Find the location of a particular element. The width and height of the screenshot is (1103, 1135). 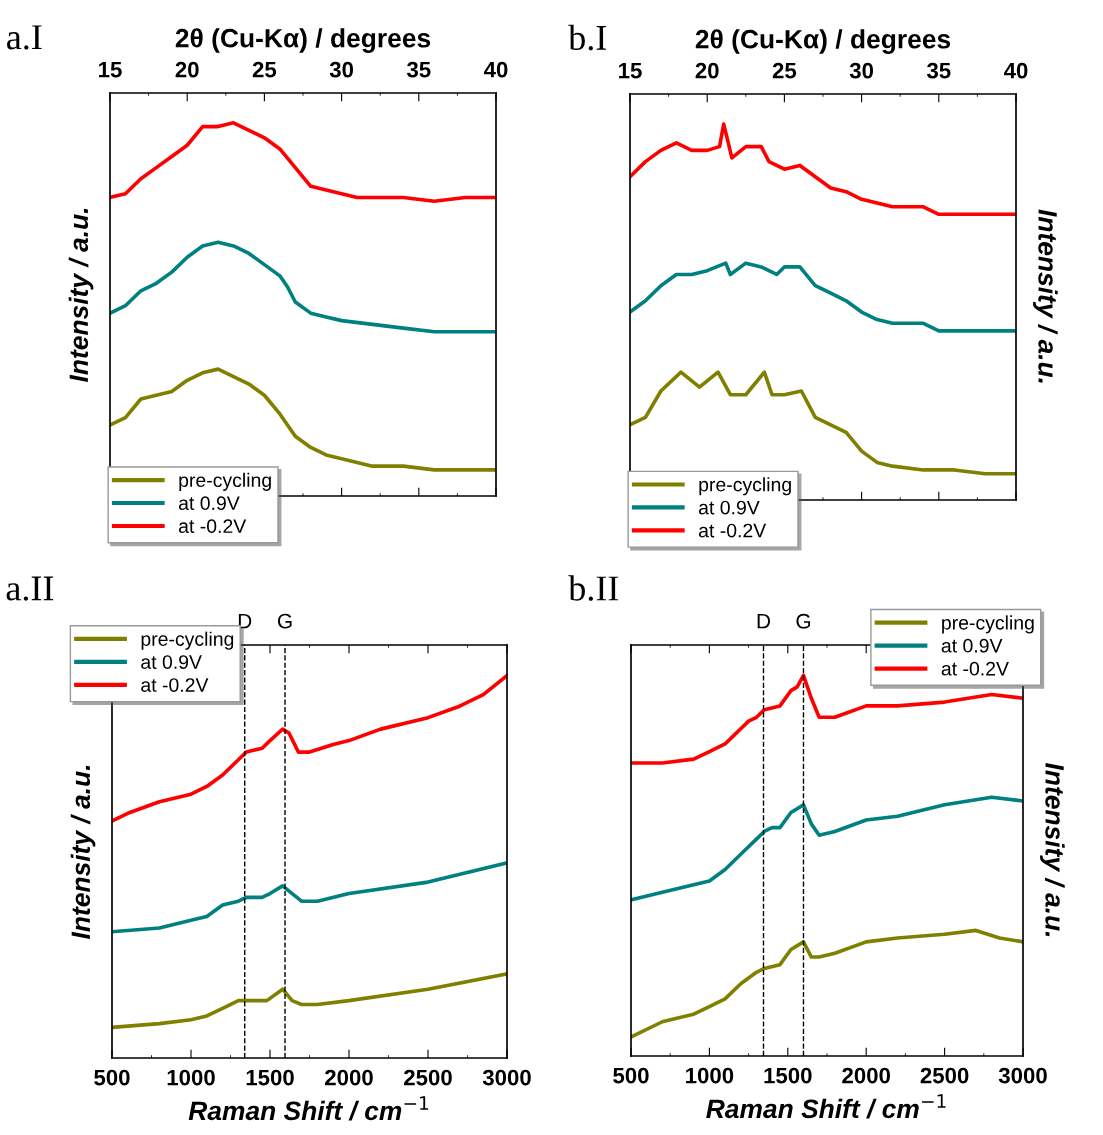

chart-title: a.II is located at coordinates (30, 588).